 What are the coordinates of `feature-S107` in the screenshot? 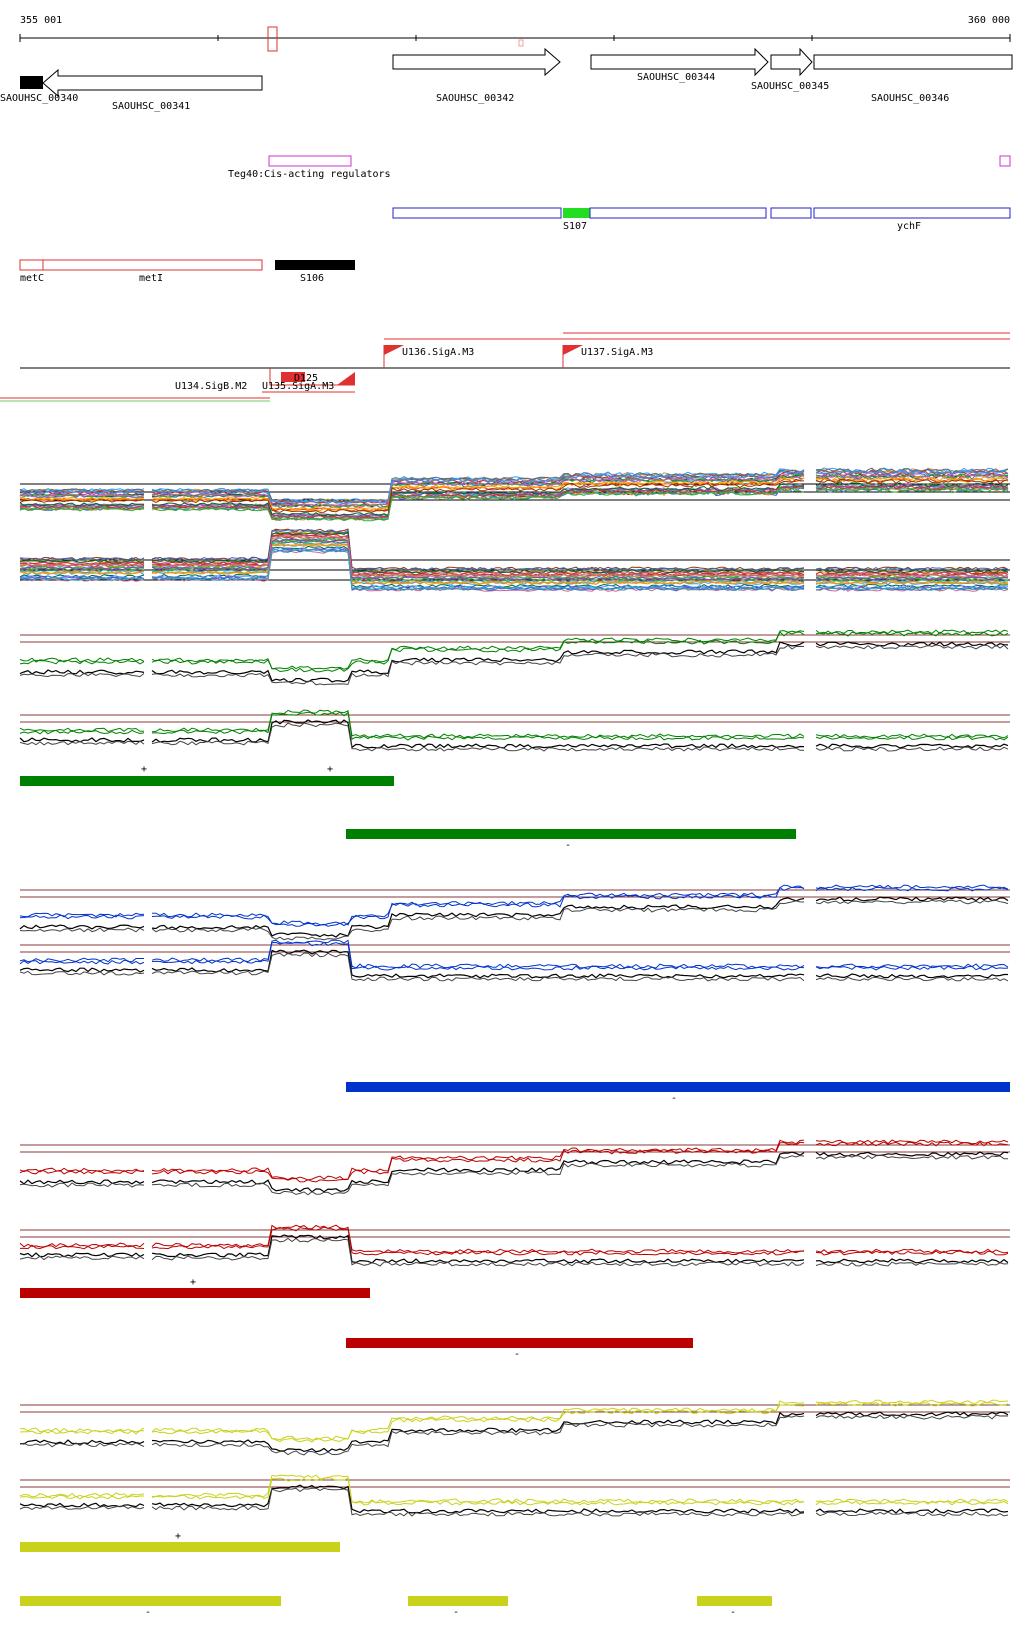 It's located at (576, 213).